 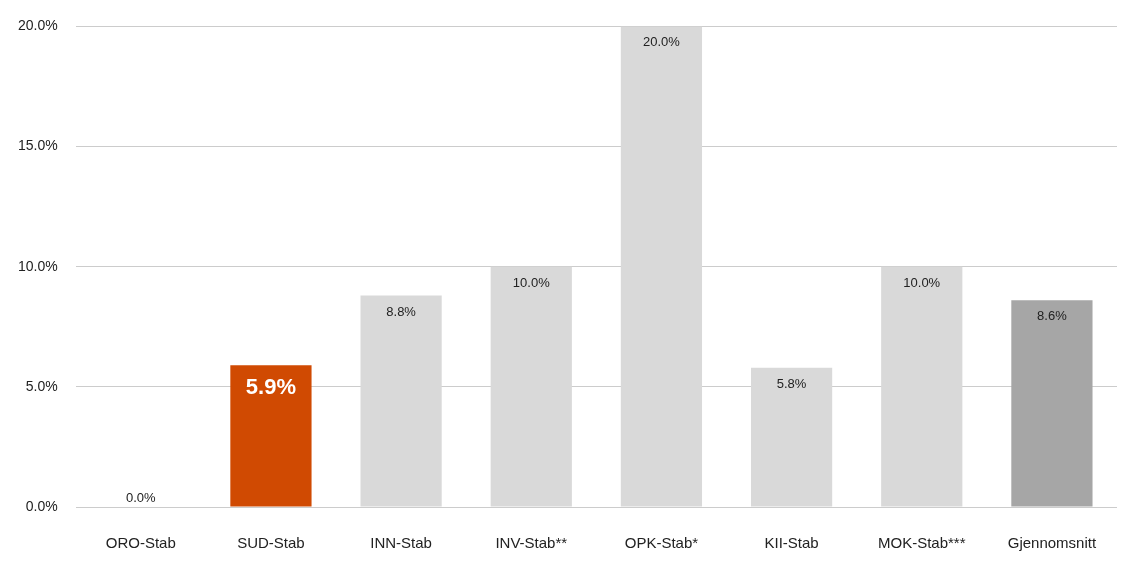 What do you see at coordinates (140, 543) in the screenshot?
I see `x-tick-label: ORO-Stab` at bounding box center [140, 543].